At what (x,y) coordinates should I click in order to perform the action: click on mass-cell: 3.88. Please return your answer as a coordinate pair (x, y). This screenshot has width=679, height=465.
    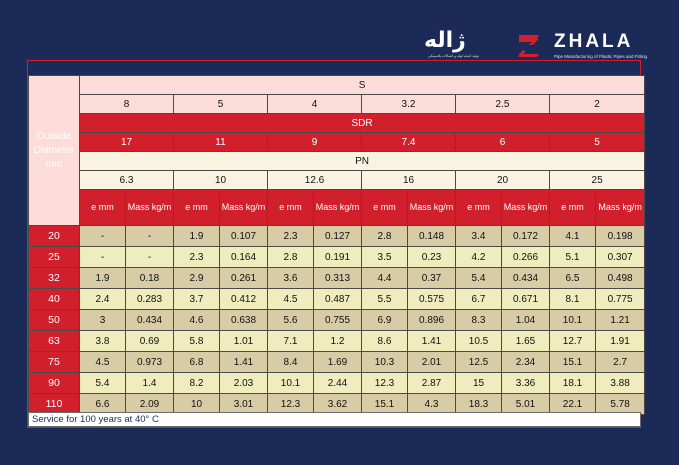
    Looking at the image, I should click on (620, 383).